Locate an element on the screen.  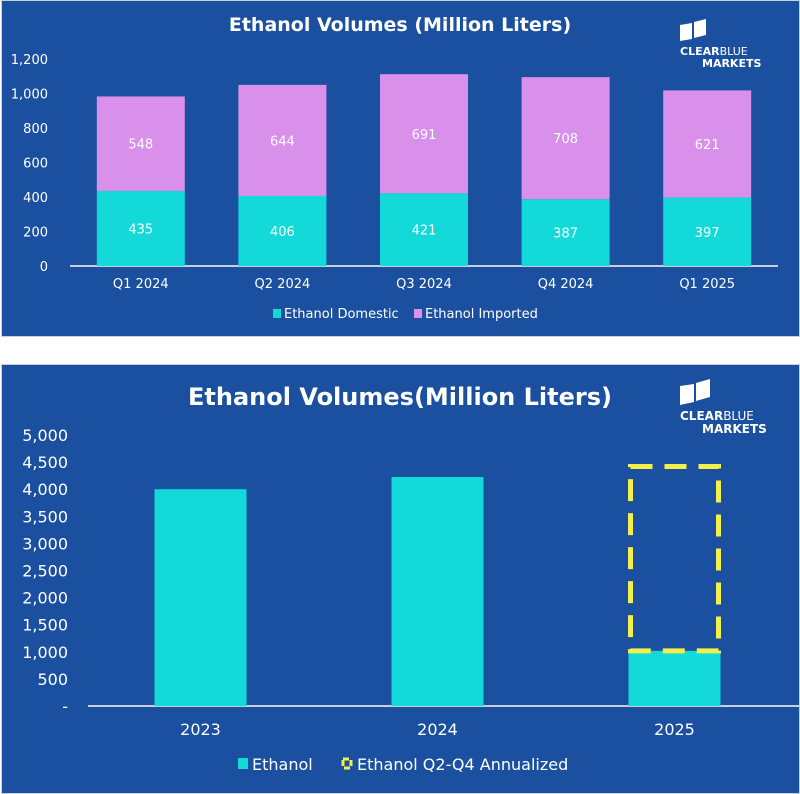
legend-swatch-annualized is located at coordinates (347, 763).